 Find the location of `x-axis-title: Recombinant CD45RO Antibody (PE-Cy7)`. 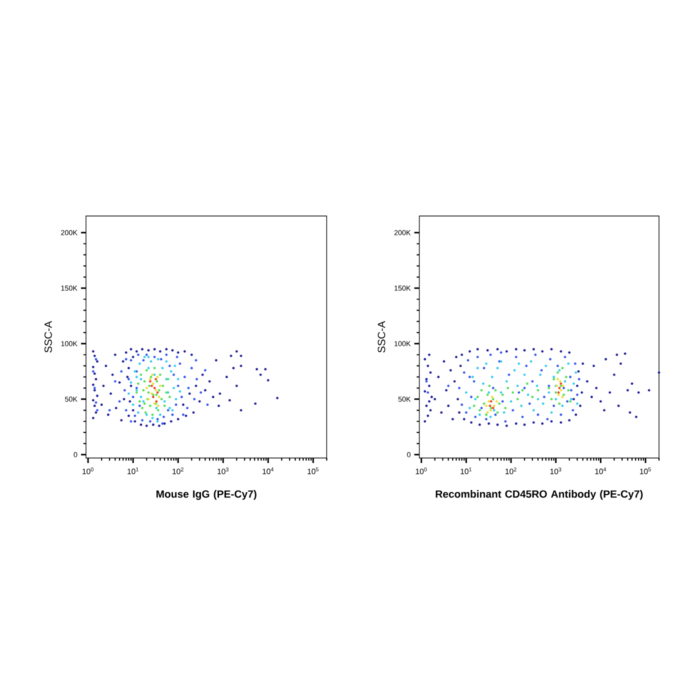

x-axis-title: Recombinant CD45RO Antibody (PE-Cy7) is located at coordinates (539, 495).